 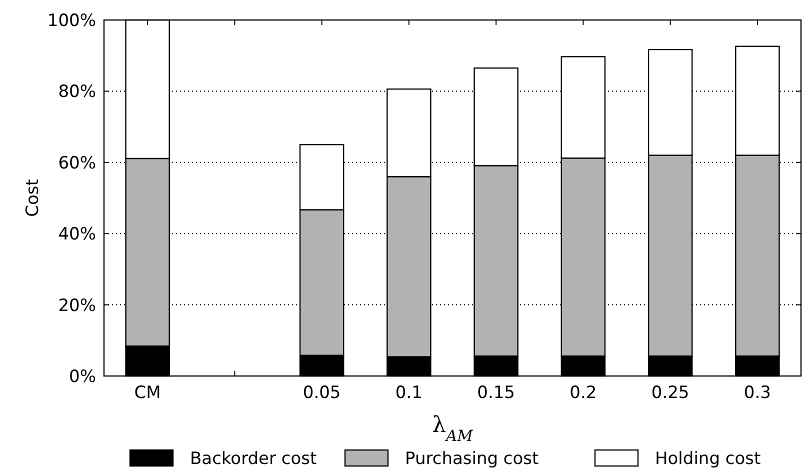 I want to click on y-tick-label: 80%, so click(x=77, y=92).